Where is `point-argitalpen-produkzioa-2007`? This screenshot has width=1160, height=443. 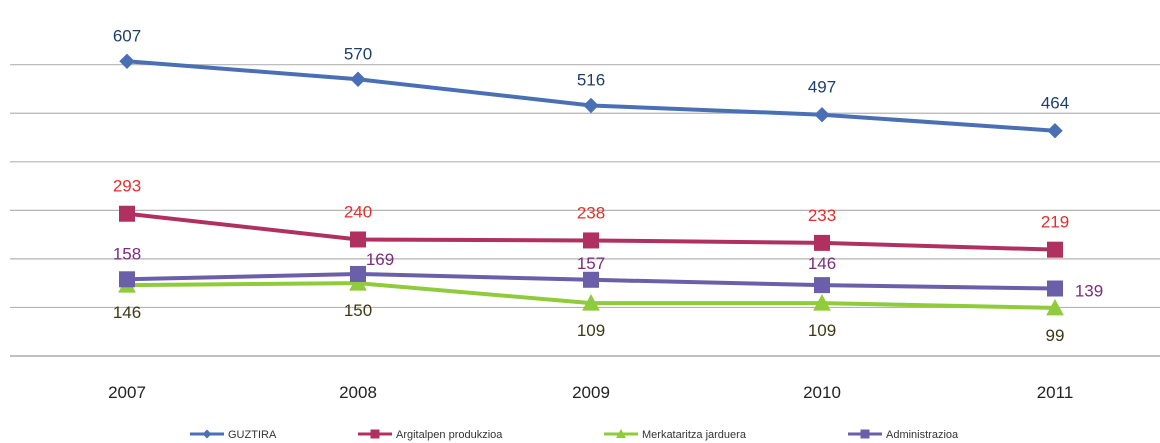
point-argitalpen-produkzioa-2007 is located at coordinates (127, 213).